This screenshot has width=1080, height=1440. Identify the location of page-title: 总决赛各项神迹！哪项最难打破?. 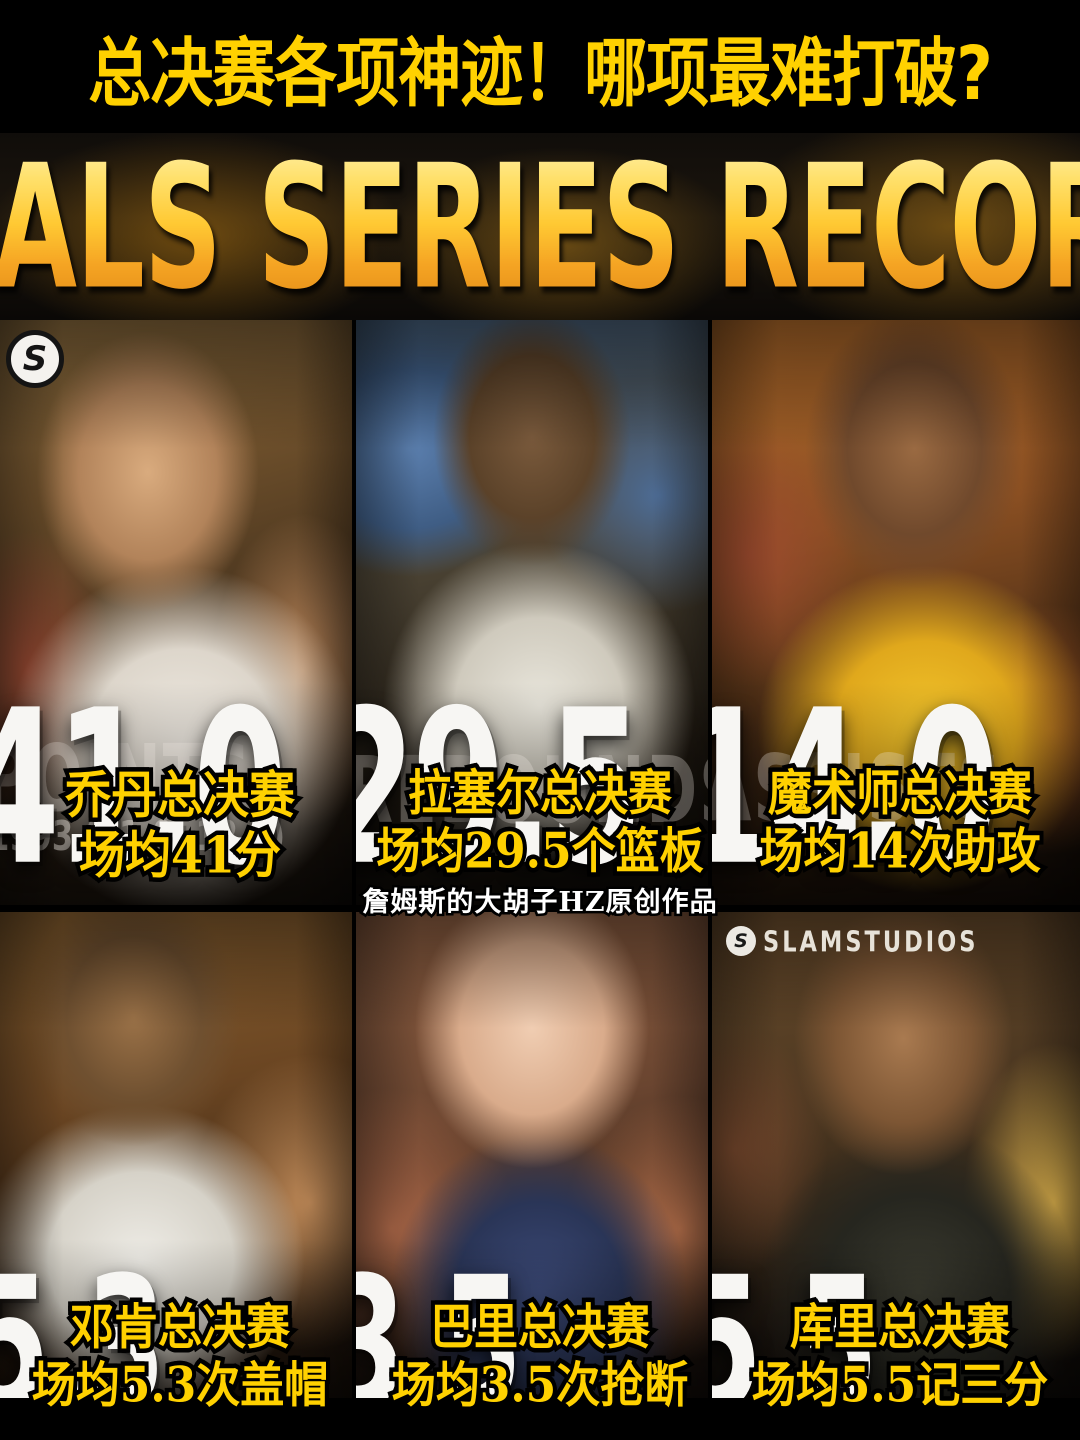
(541, 73).